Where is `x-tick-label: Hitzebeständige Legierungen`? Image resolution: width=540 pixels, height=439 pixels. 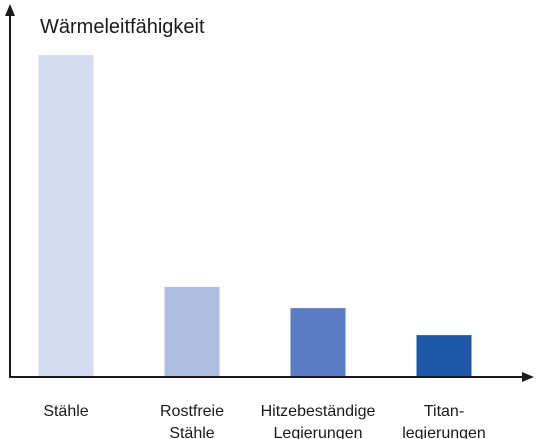 x-tick-label: Hitzebeständige Legierungen is located at coordinates (318, 421).